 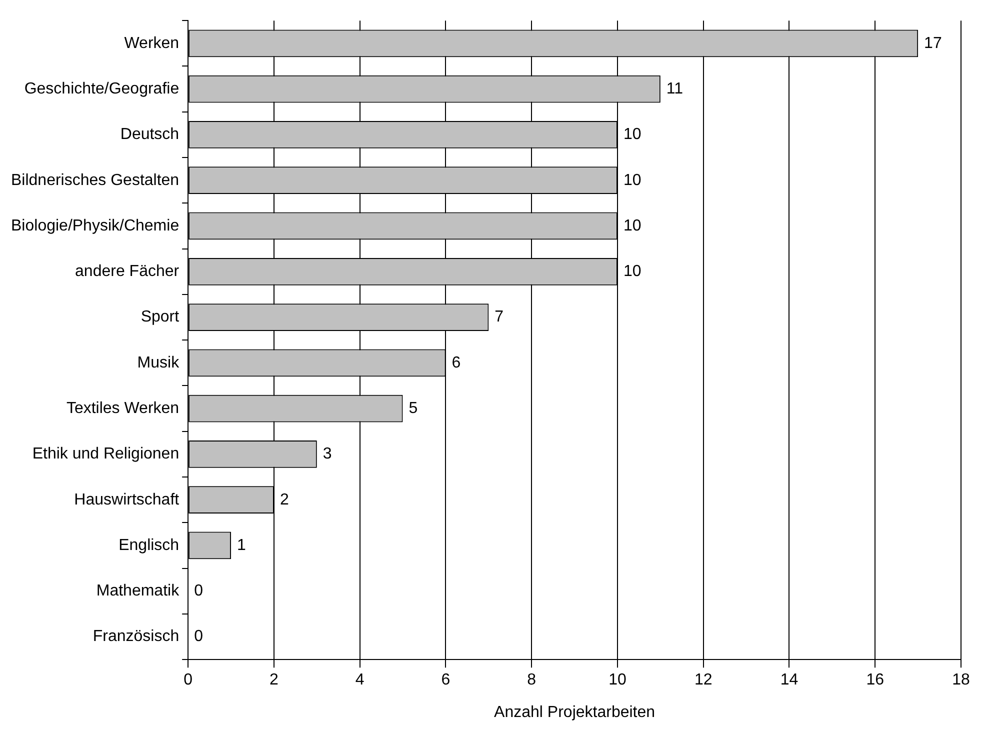 I want to click on x-tick-label: 2, so click(x=274, y=680).